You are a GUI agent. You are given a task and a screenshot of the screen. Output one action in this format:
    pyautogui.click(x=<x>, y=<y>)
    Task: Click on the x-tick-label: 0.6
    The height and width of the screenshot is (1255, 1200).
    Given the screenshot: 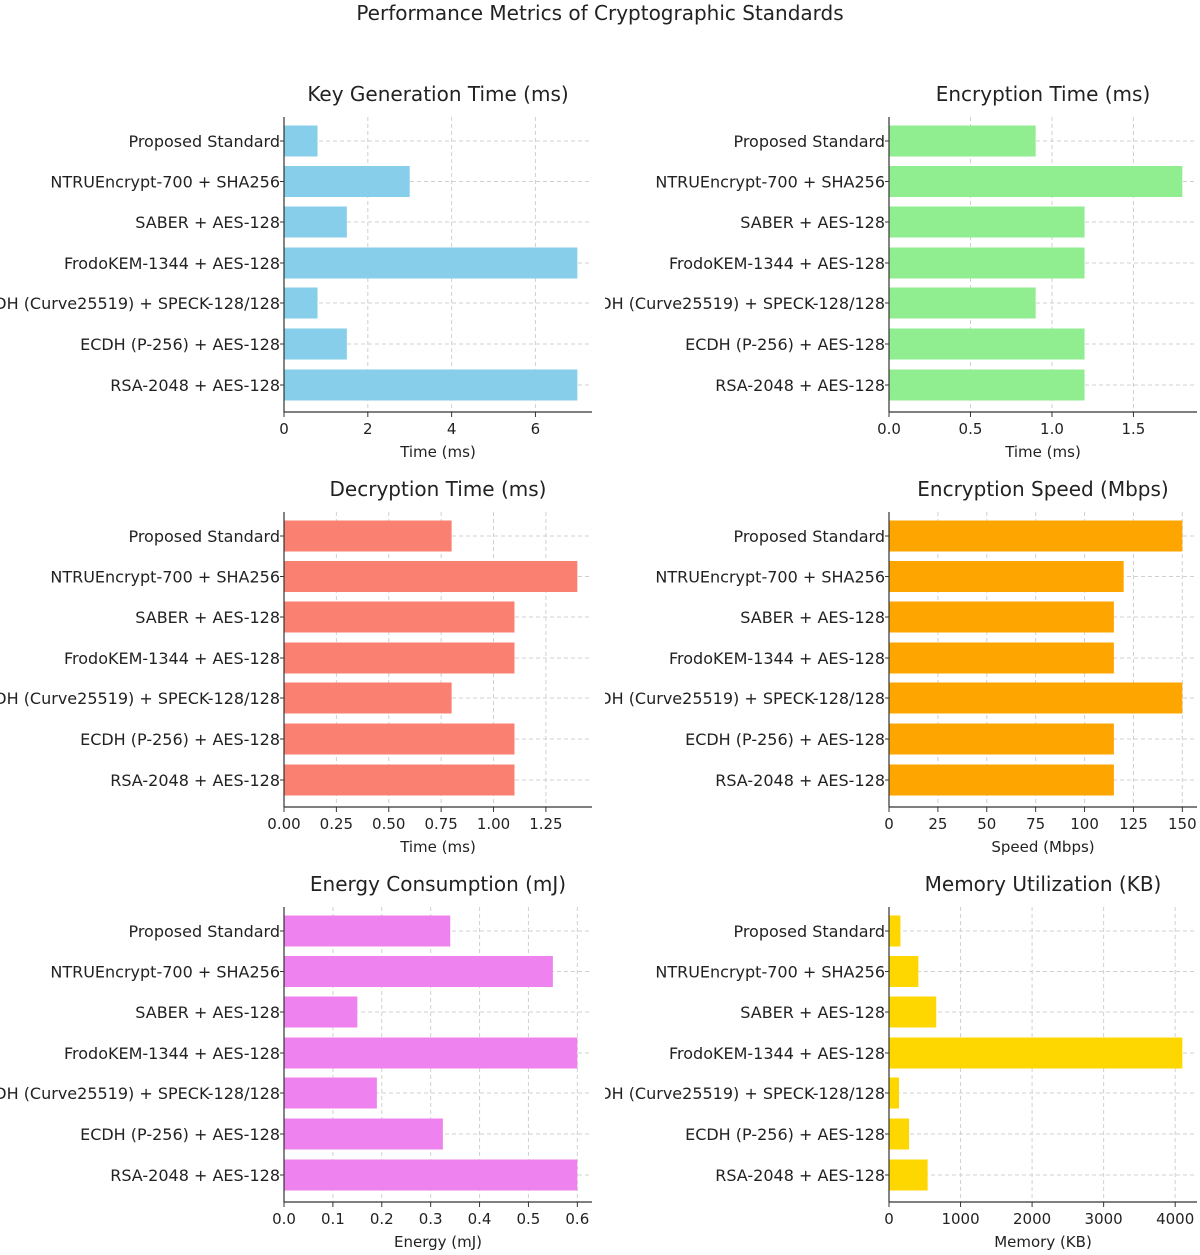 What is the action you would take?
    pyautogui.click(x=577, y=1219)
    